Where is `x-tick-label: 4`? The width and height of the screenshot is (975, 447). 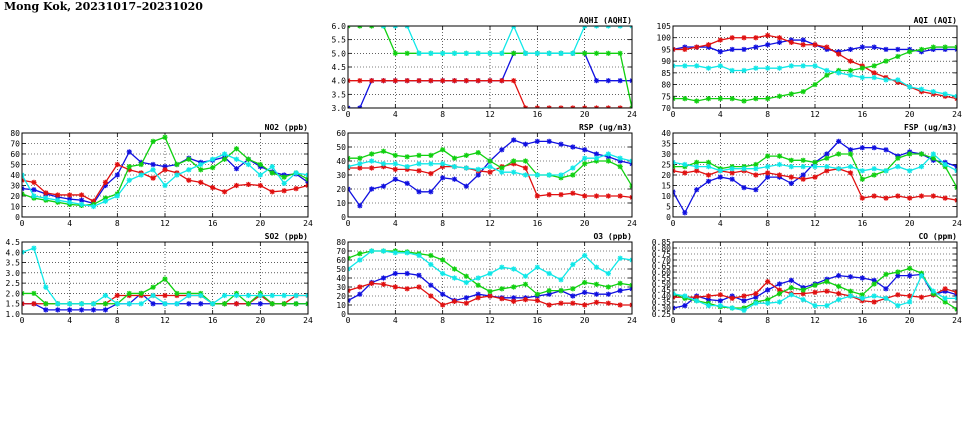
x-tick-label: 4 is located at coordinates (395, 320).